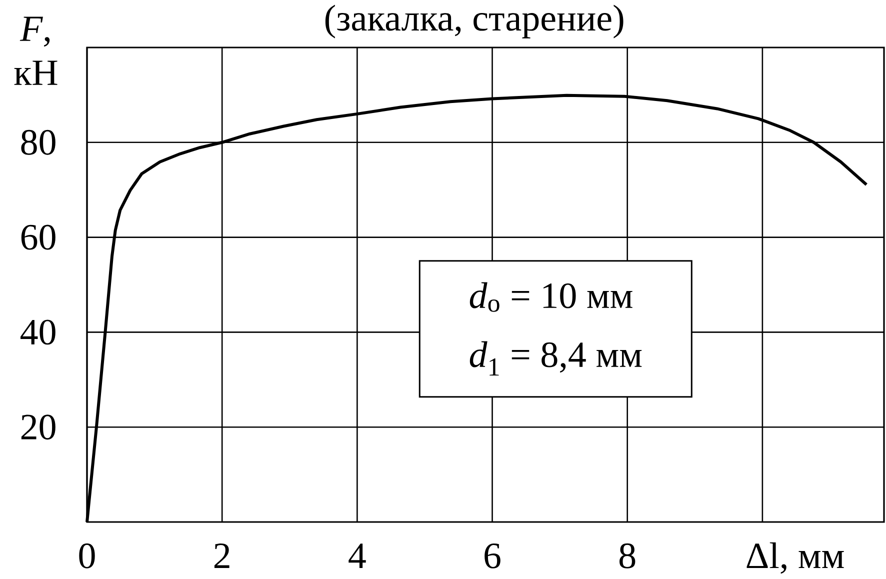 The image size is (886, 579). I want to click on x-tick-label: 4, so click(357, 556).